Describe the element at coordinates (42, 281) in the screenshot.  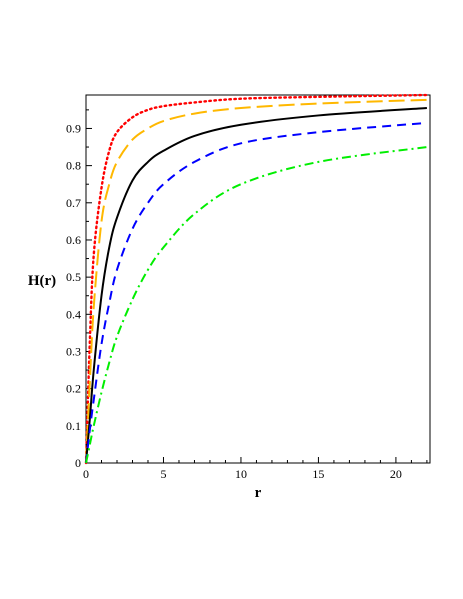
I see `y-axis-title: H(r)` at that location.